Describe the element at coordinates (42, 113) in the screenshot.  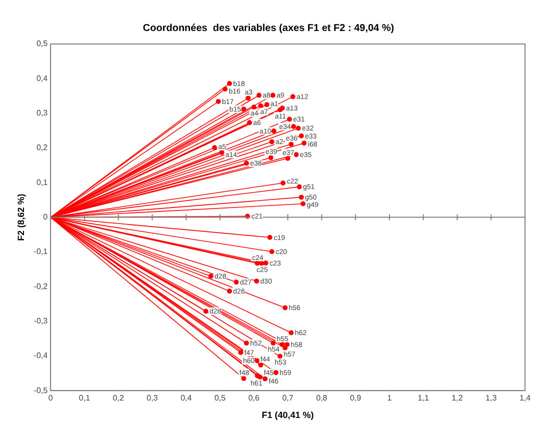
I see `y-tick-label: 0,3` at that location.